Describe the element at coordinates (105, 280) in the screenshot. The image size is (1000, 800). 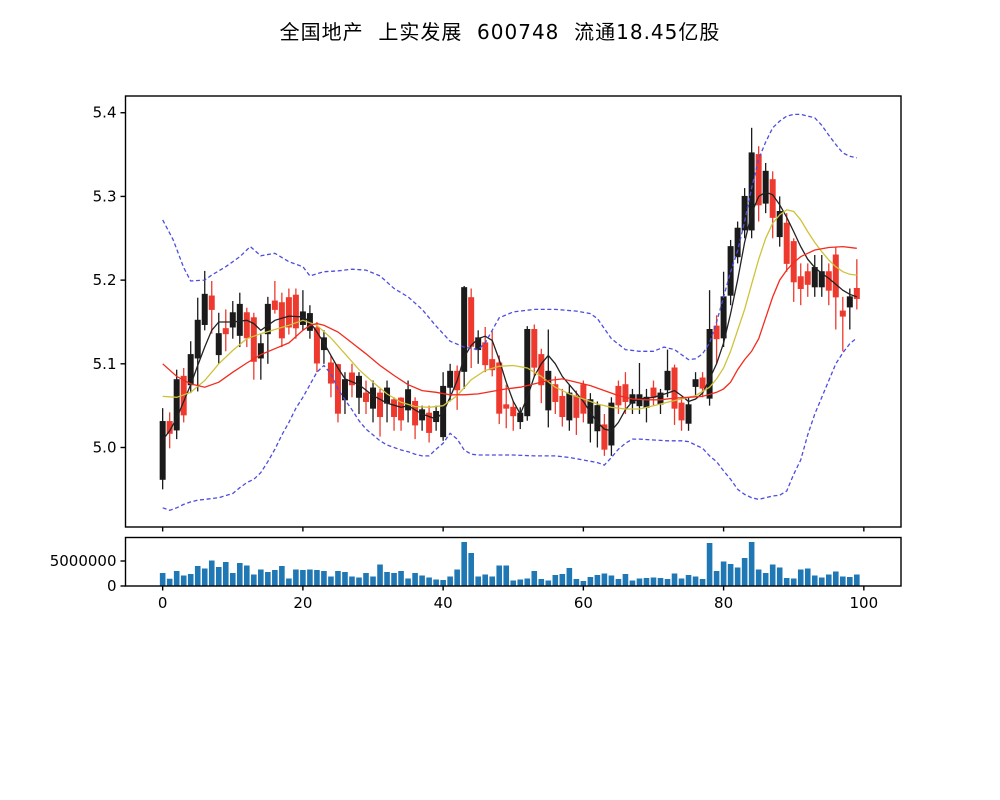
I see `price-tick-label: 5.2` at that location.